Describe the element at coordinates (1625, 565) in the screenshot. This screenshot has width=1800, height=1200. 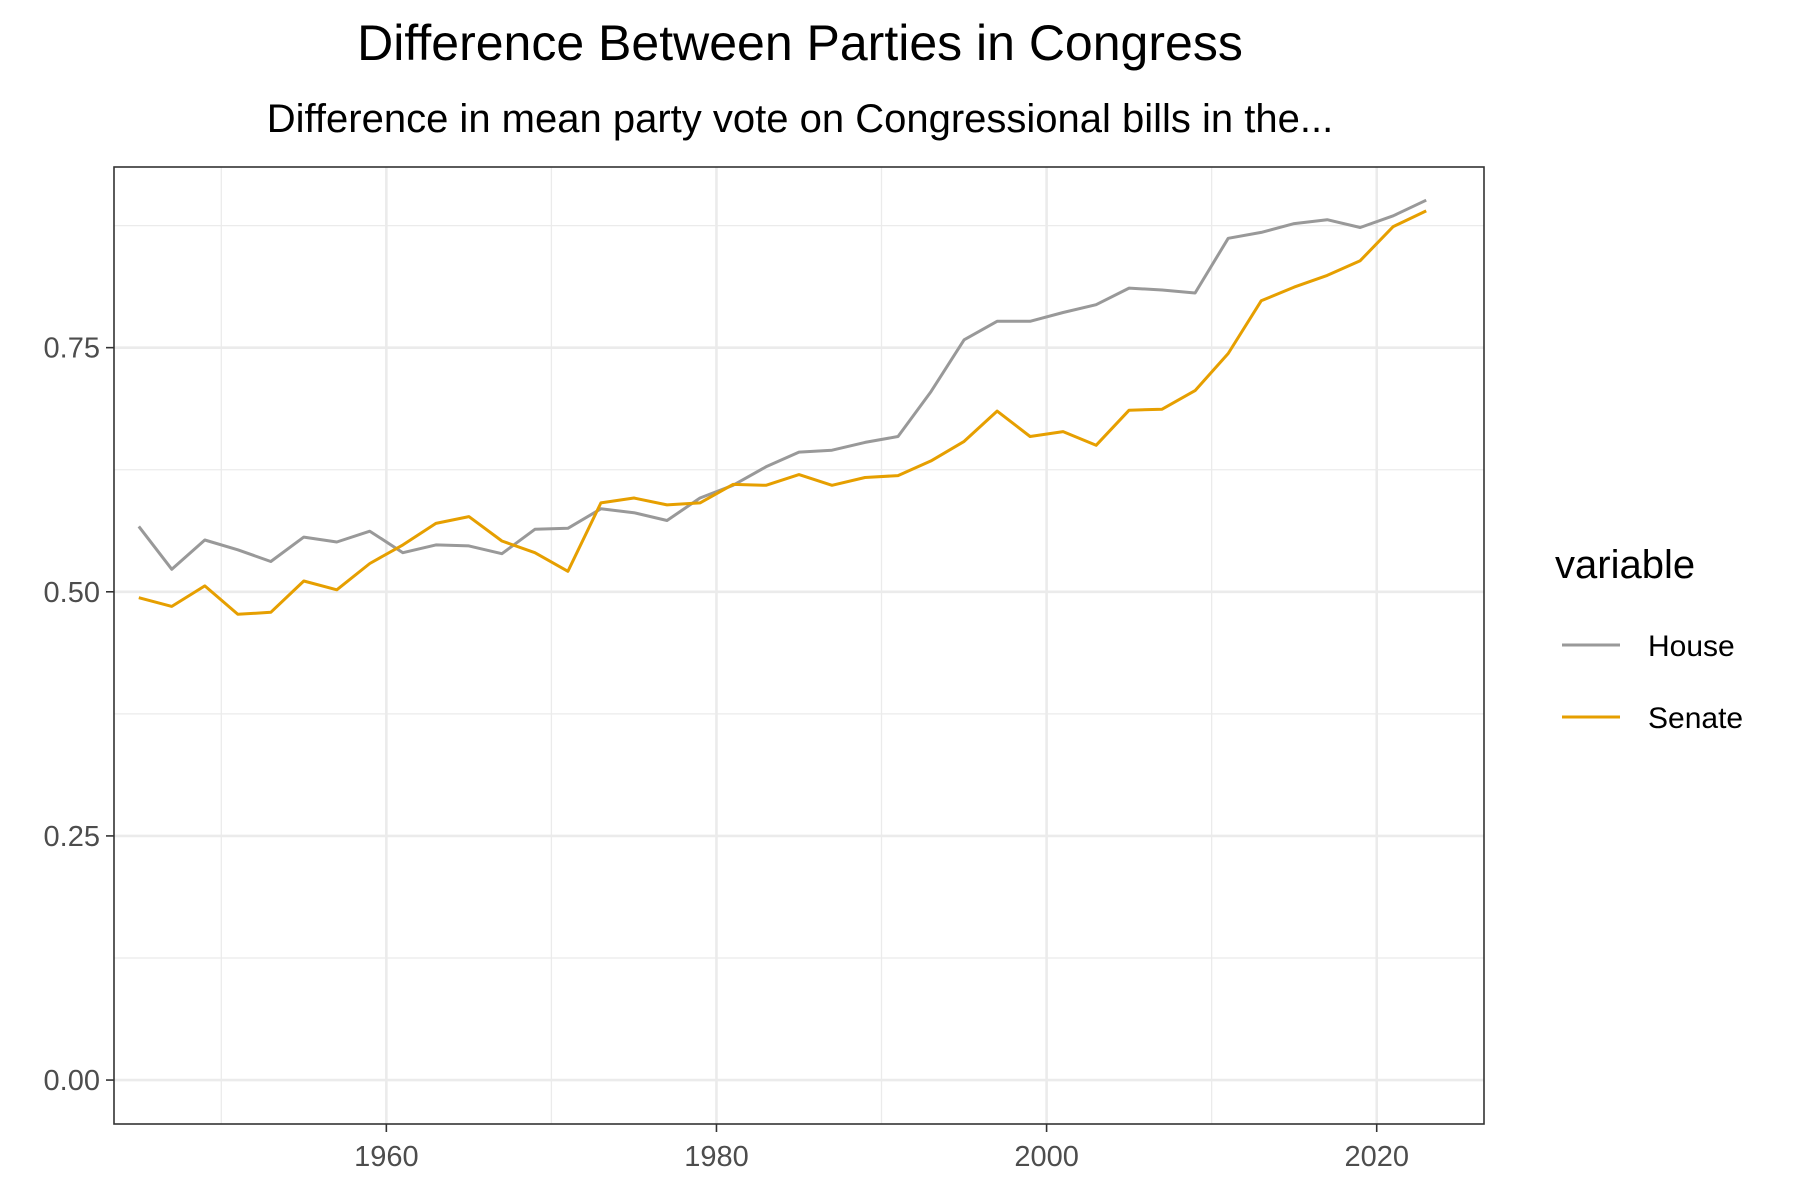
I see `legend-title: variable` at that location.